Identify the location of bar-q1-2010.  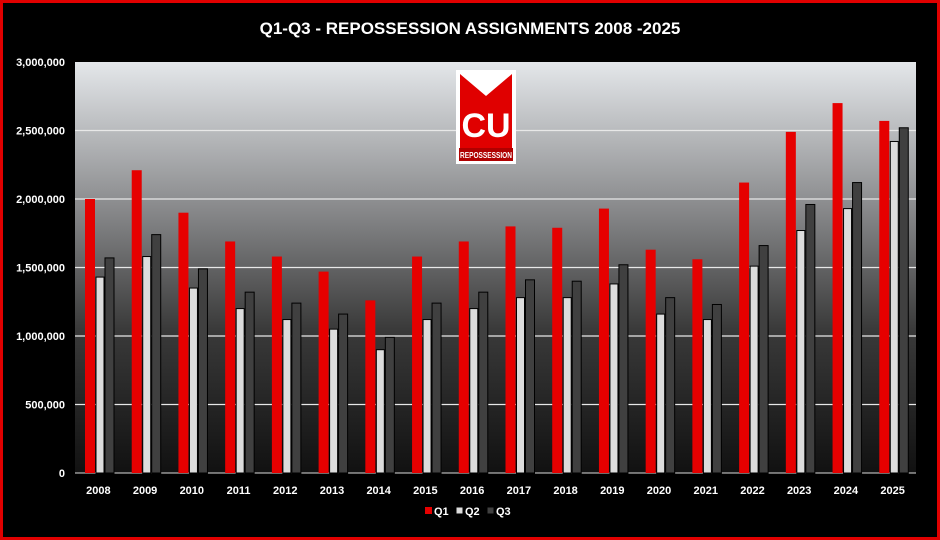
(183, 342).